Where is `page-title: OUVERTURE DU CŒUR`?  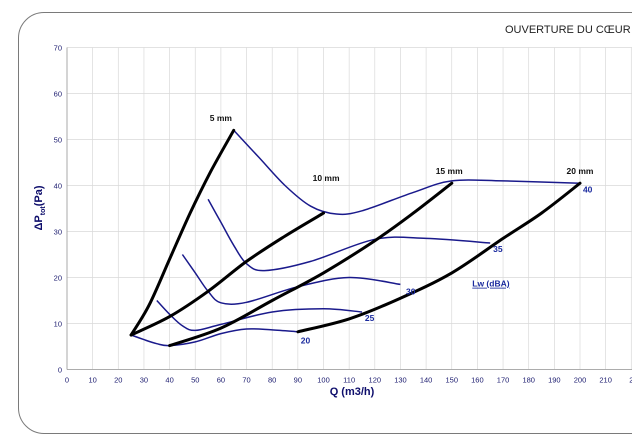
page-title: OUVERTURE DU CŒUR is located at coordinates (568, 30).